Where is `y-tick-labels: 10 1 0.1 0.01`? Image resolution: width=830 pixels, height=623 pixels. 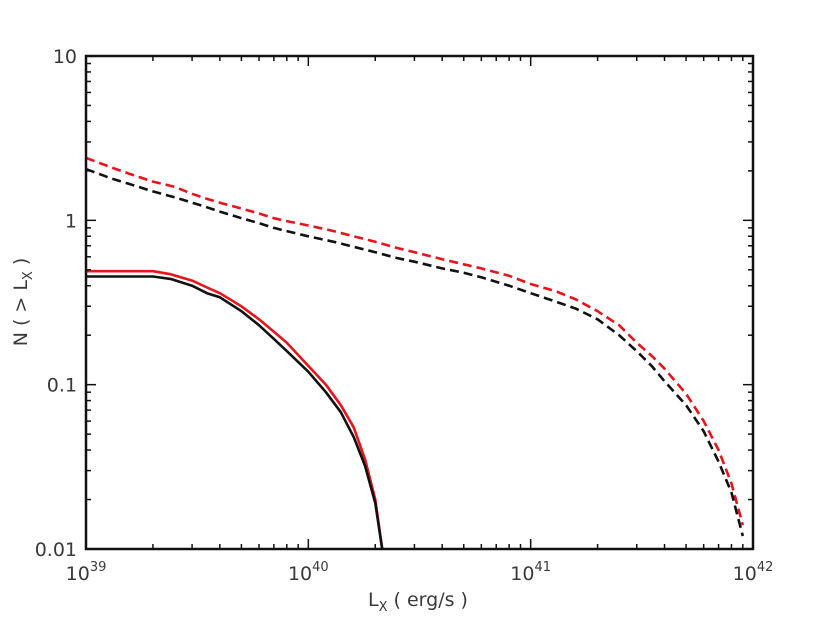 y-tick-labels: 10 1 0.1 0.01 is located at coordinates (56, 303).